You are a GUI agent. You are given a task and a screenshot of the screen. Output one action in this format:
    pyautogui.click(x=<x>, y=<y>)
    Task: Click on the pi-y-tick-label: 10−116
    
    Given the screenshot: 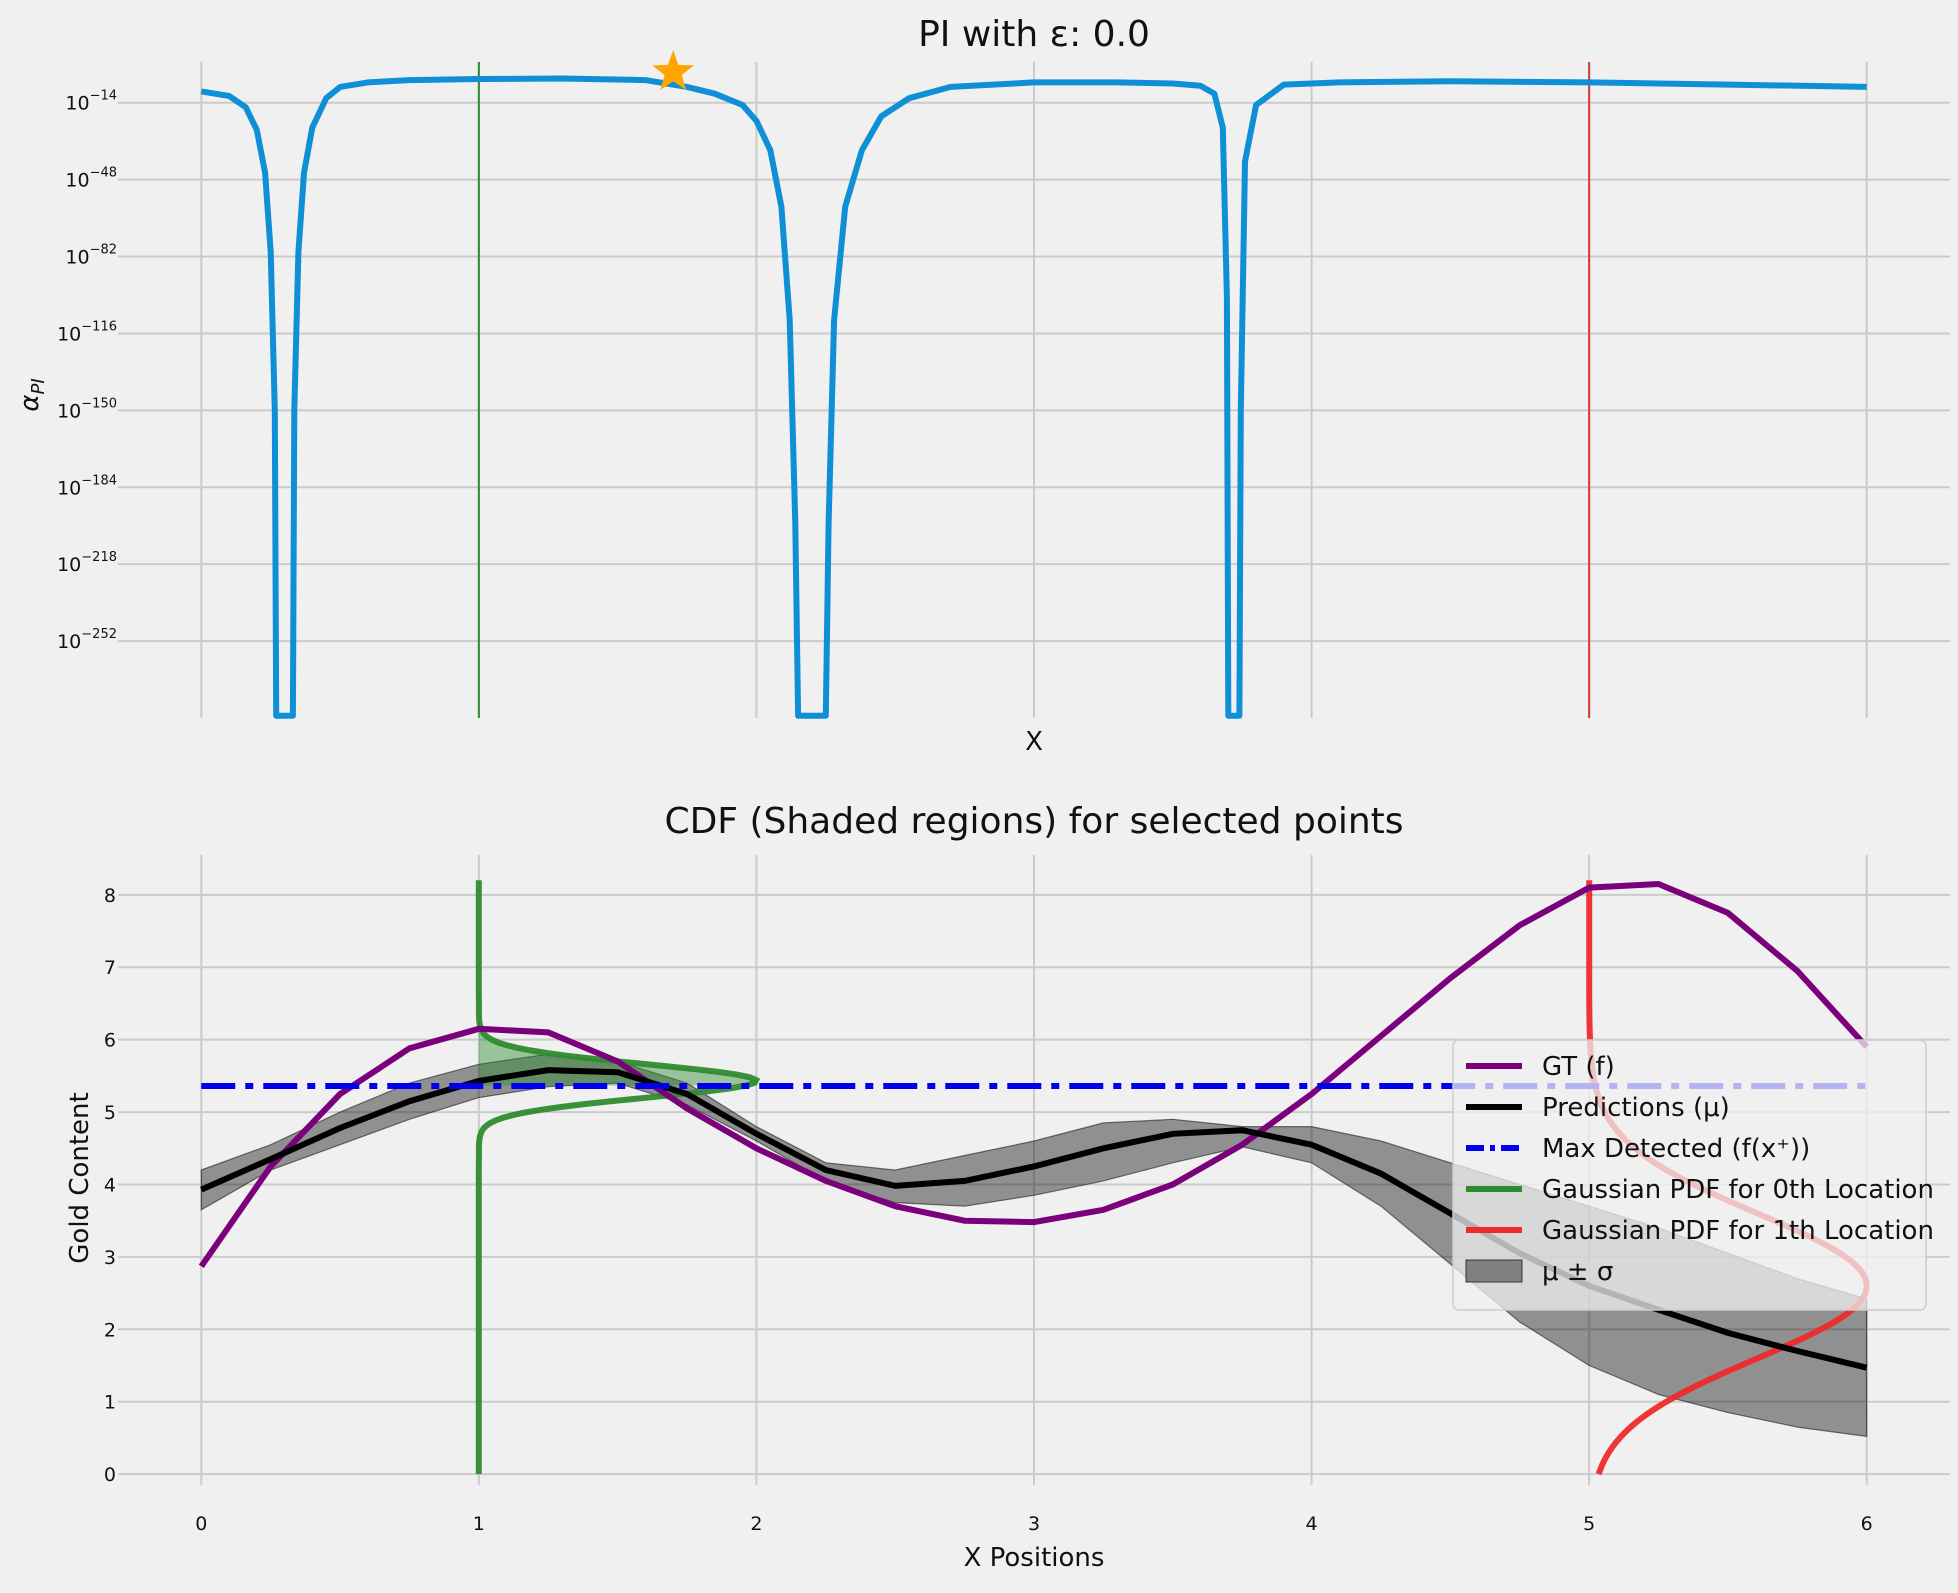 What is the action you would take?
    pyautogui.click(x=87, y=332)
    